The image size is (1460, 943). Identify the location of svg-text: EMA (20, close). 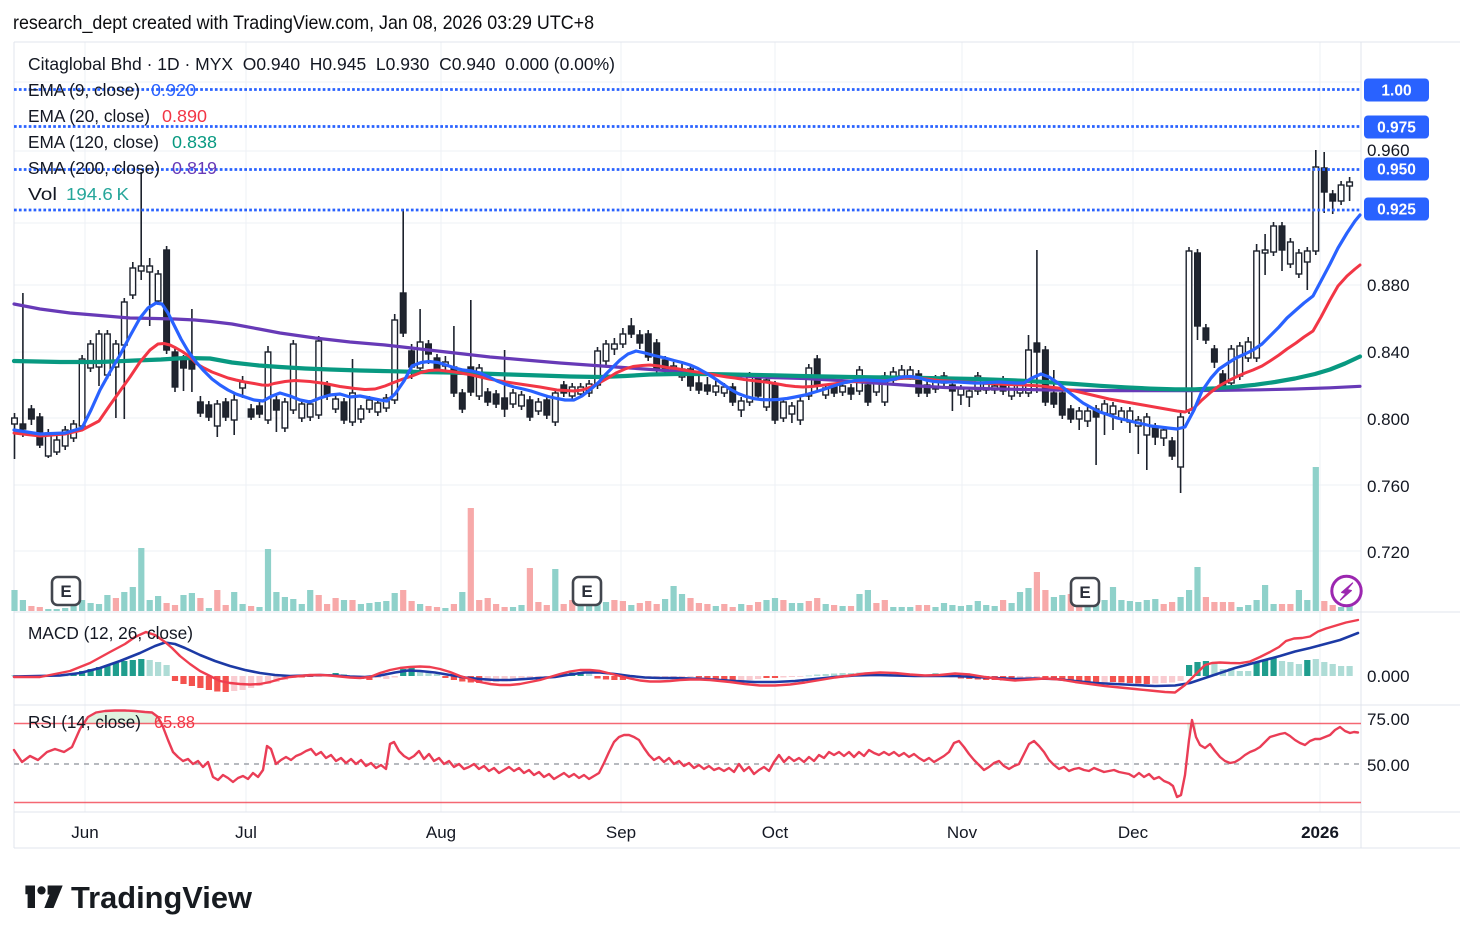
(89, 116).